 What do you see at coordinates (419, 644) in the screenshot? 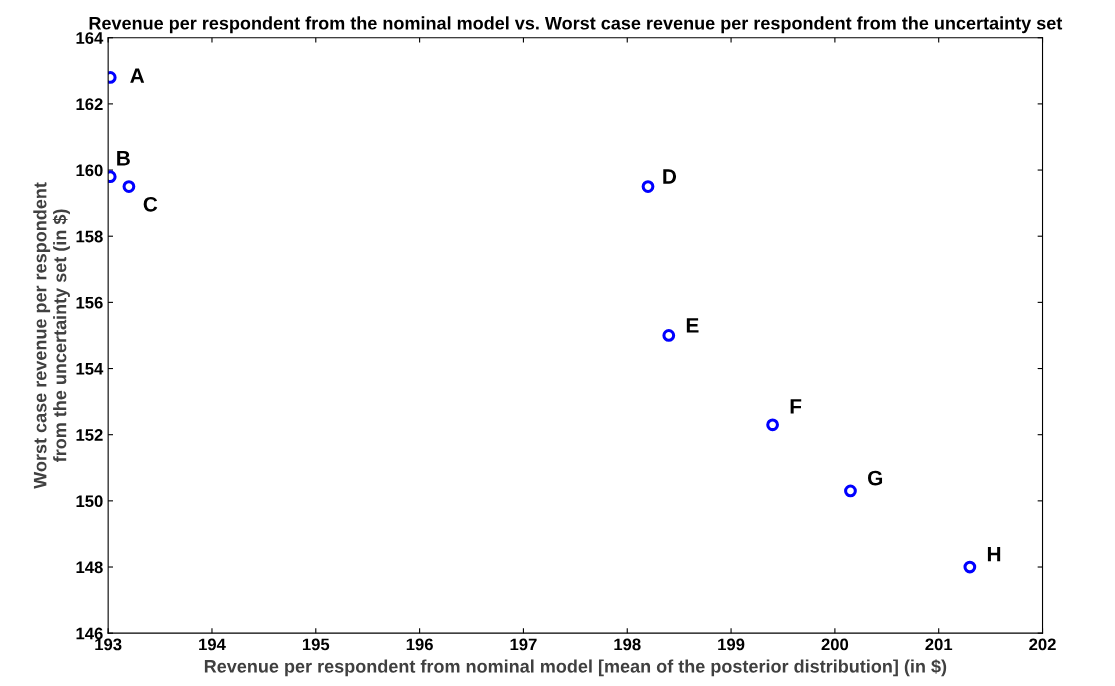
I see `x-tick-label: 196` at bounding box center [419, 644].